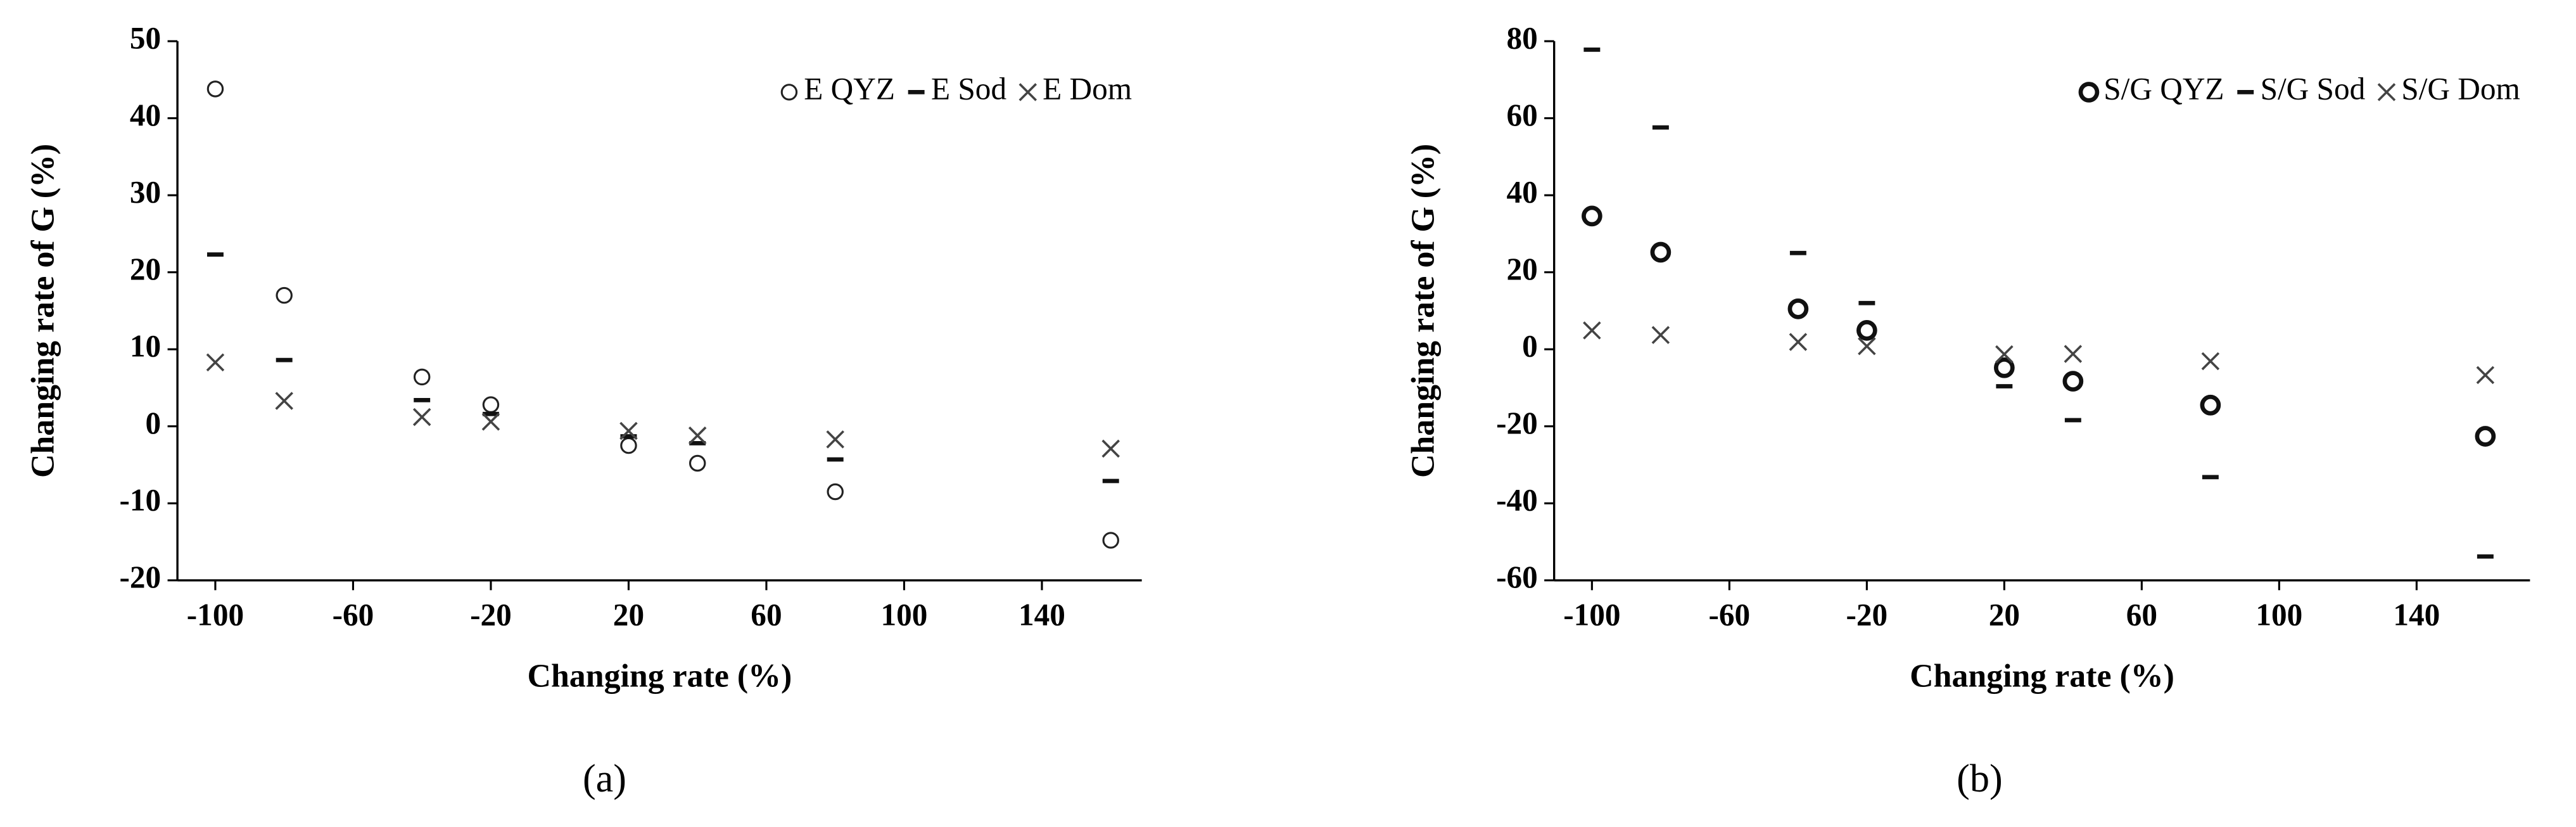 This screenshot has width=2576, height=827. I want to click on legend-label: S/G QYZ, so click(2163, 89).